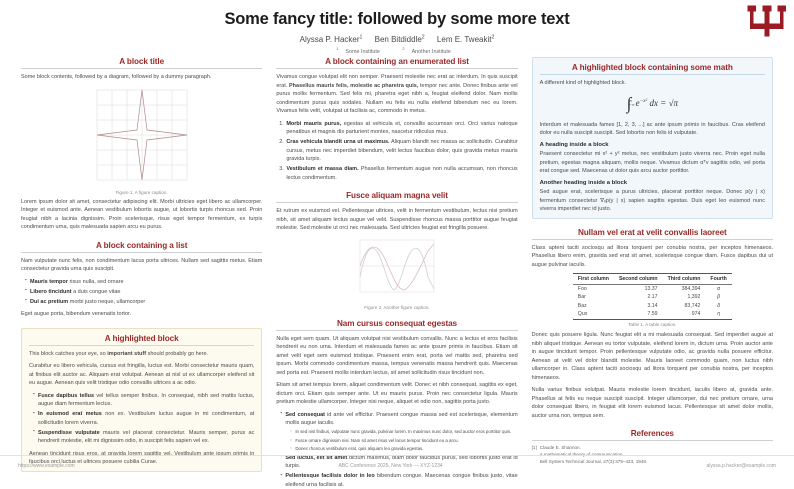  I want to click on author-name: Ben Bitdiddle, so click(398, 39).